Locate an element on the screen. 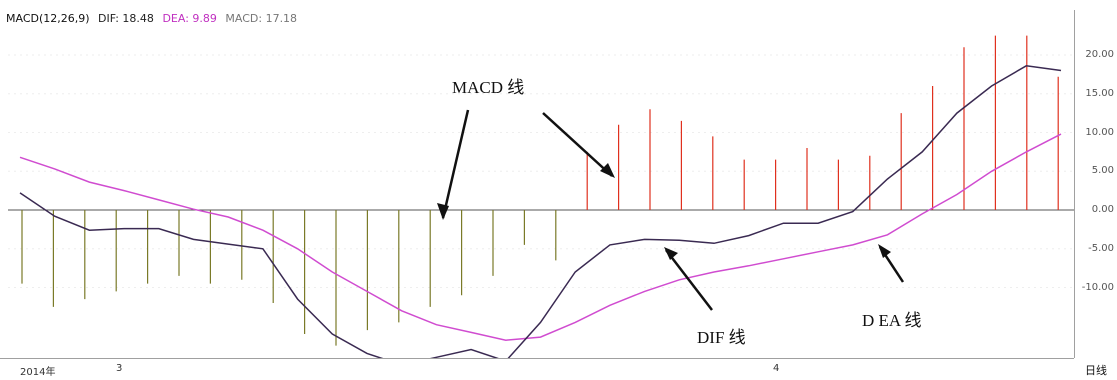 The height and width of the screenshot is (380, 1117). dea-arrowhead is located at coordinates (884, 251).